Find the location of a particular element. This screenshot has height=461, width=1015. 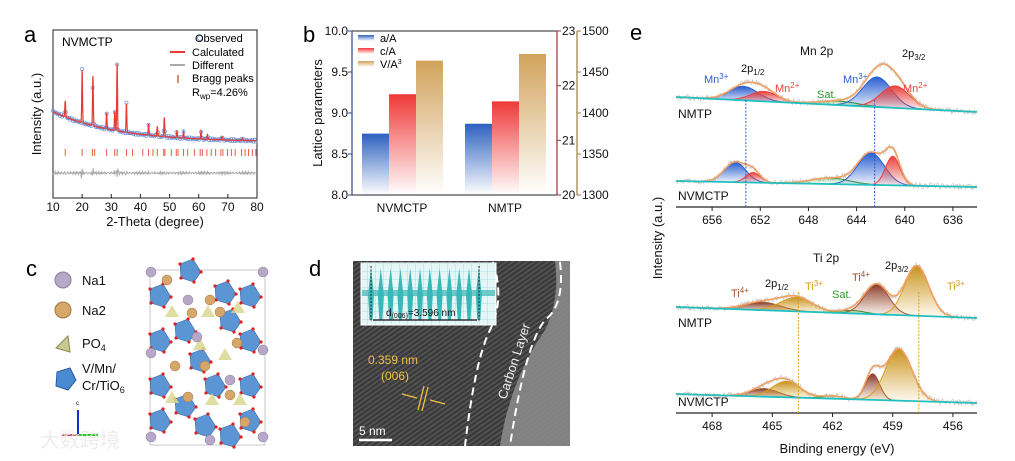

fft-profile-inset: d(006)=3.596 nm is located at coordinates (428, 294).